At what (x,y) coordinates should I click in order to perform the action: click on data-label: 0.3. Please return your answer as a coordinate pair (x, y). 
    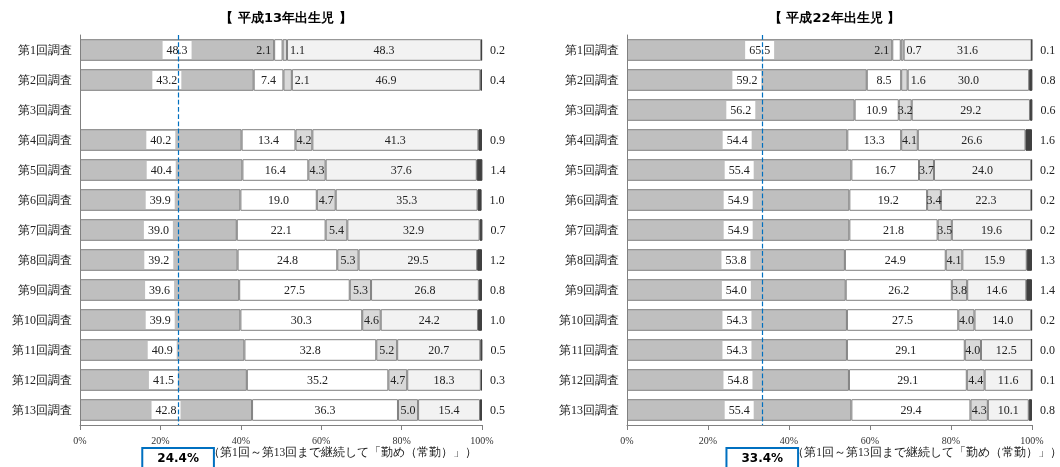
    Looking at the image, I should click on (497, 380).